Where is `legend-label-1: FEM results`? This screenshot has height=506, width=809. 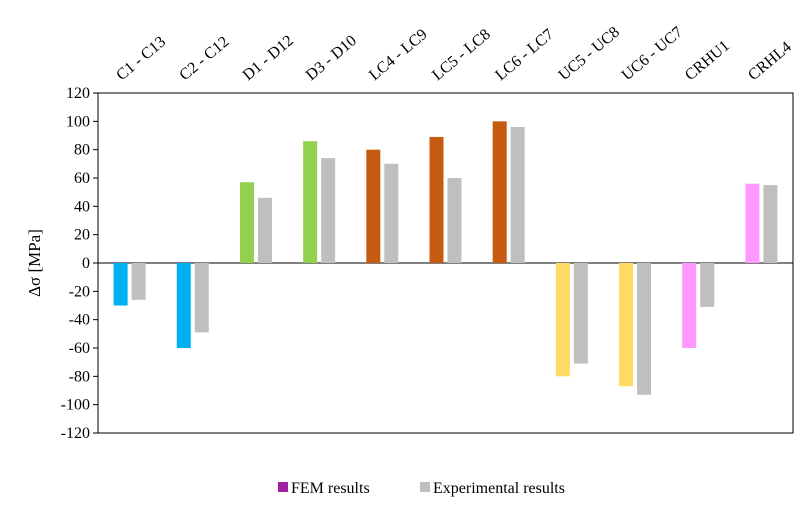 legend-label-1: FEM results is located at coordinates (330, 488).